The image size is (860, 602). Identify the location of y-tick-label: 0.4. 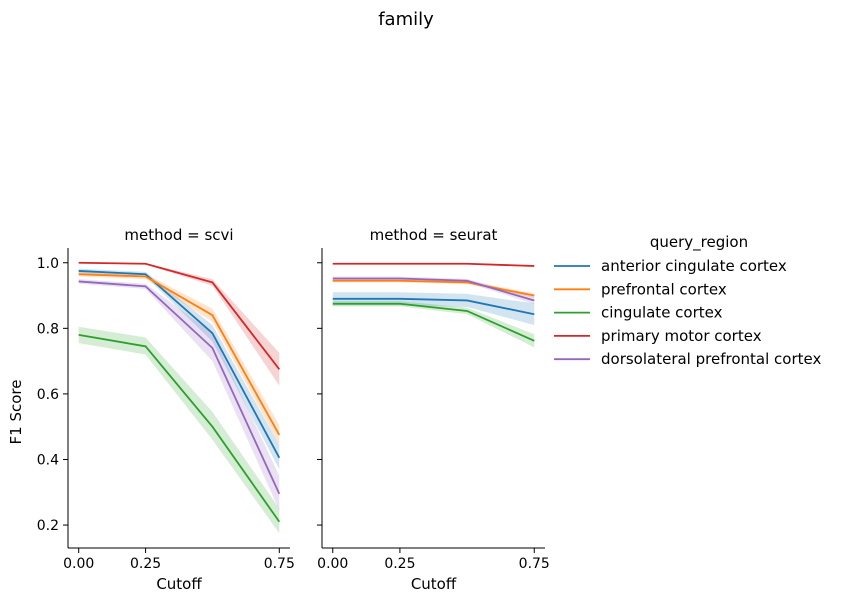
(48, 460).